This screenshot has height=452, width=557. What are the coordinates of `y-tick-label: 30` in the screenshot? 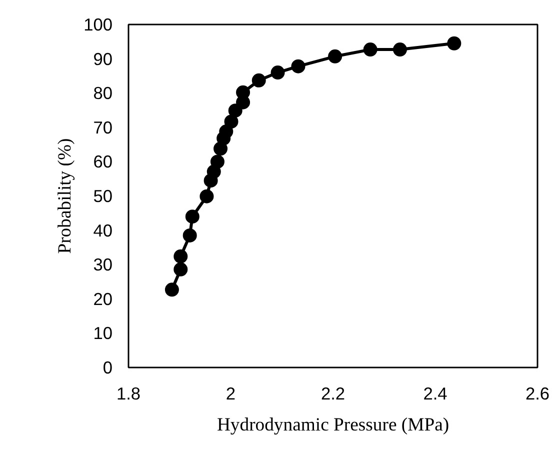 It's located at (103, 264).